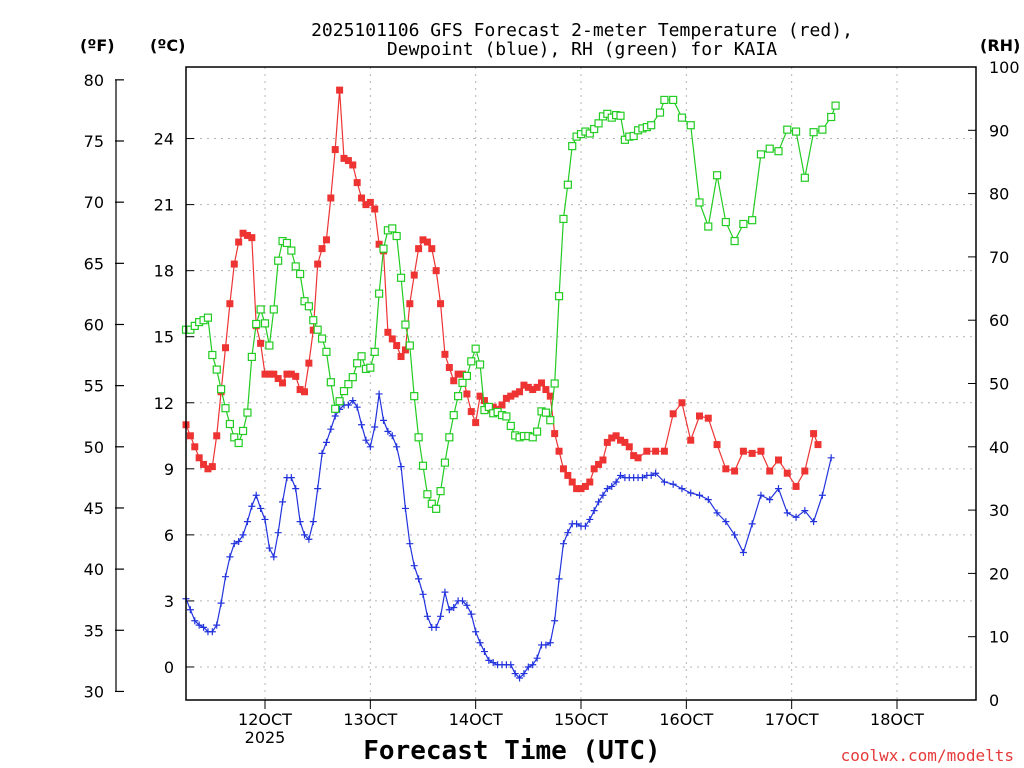  I want to click on fahrenheit-tick-label: 65, so click(94, 263).